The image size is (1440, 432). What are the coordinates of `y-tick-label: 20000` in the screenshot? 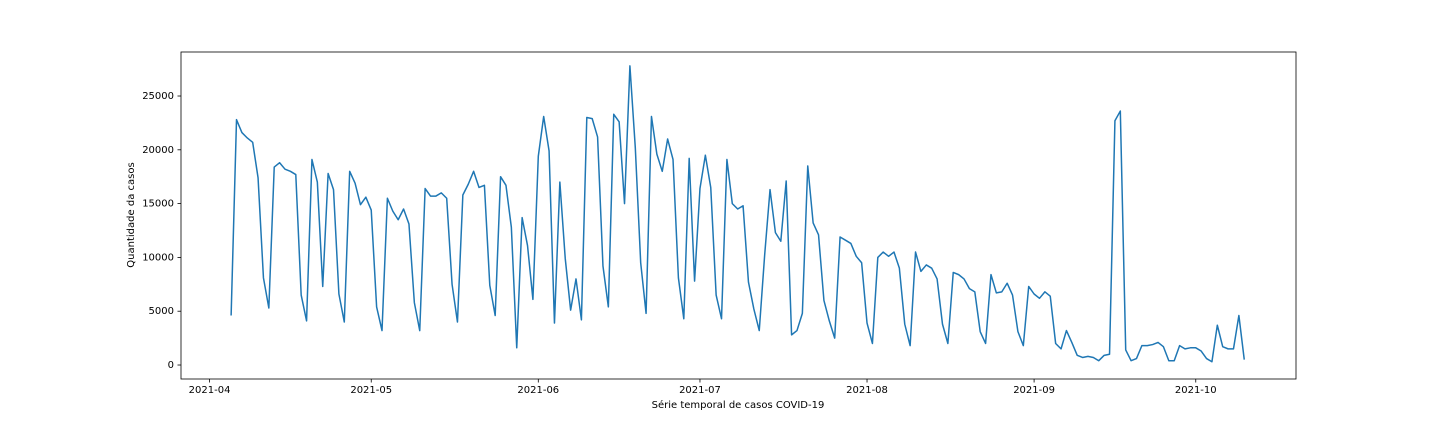 It's located at (158, 150).